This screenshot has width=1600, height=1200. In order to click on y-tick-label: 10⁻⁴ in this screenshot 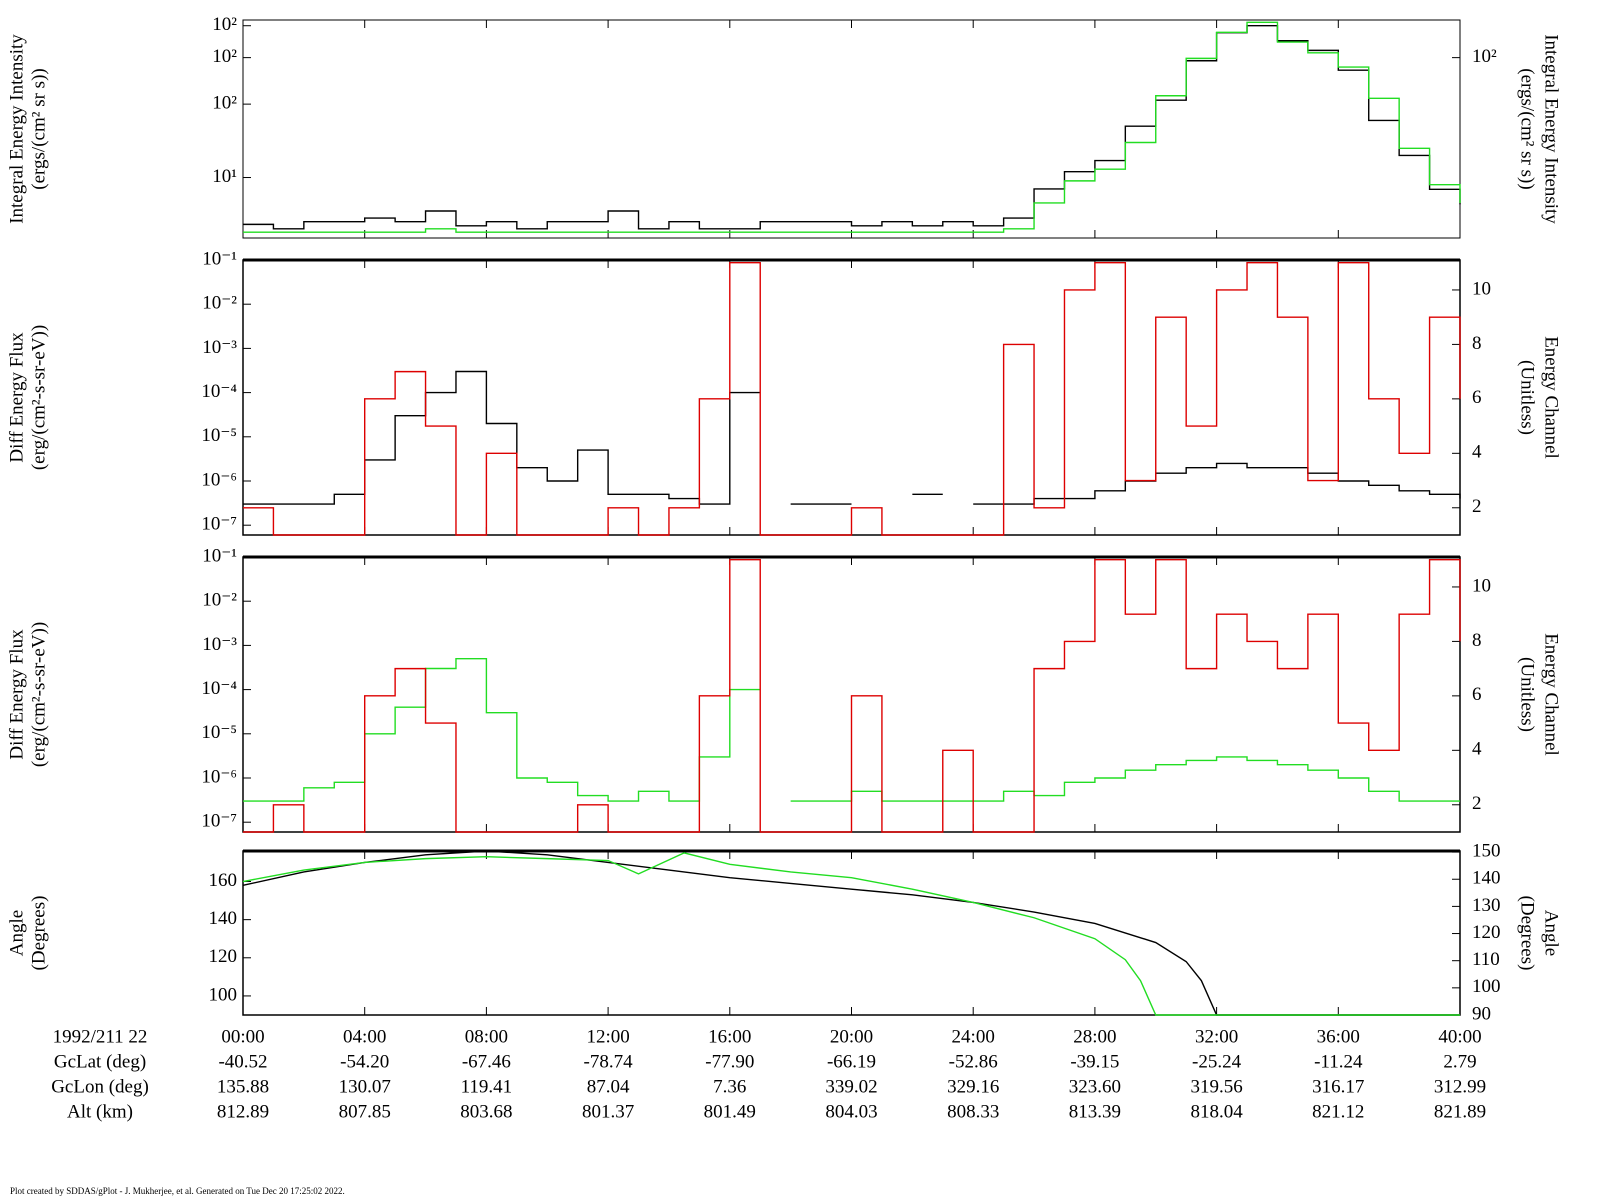, I will do `click(219, 391)`.